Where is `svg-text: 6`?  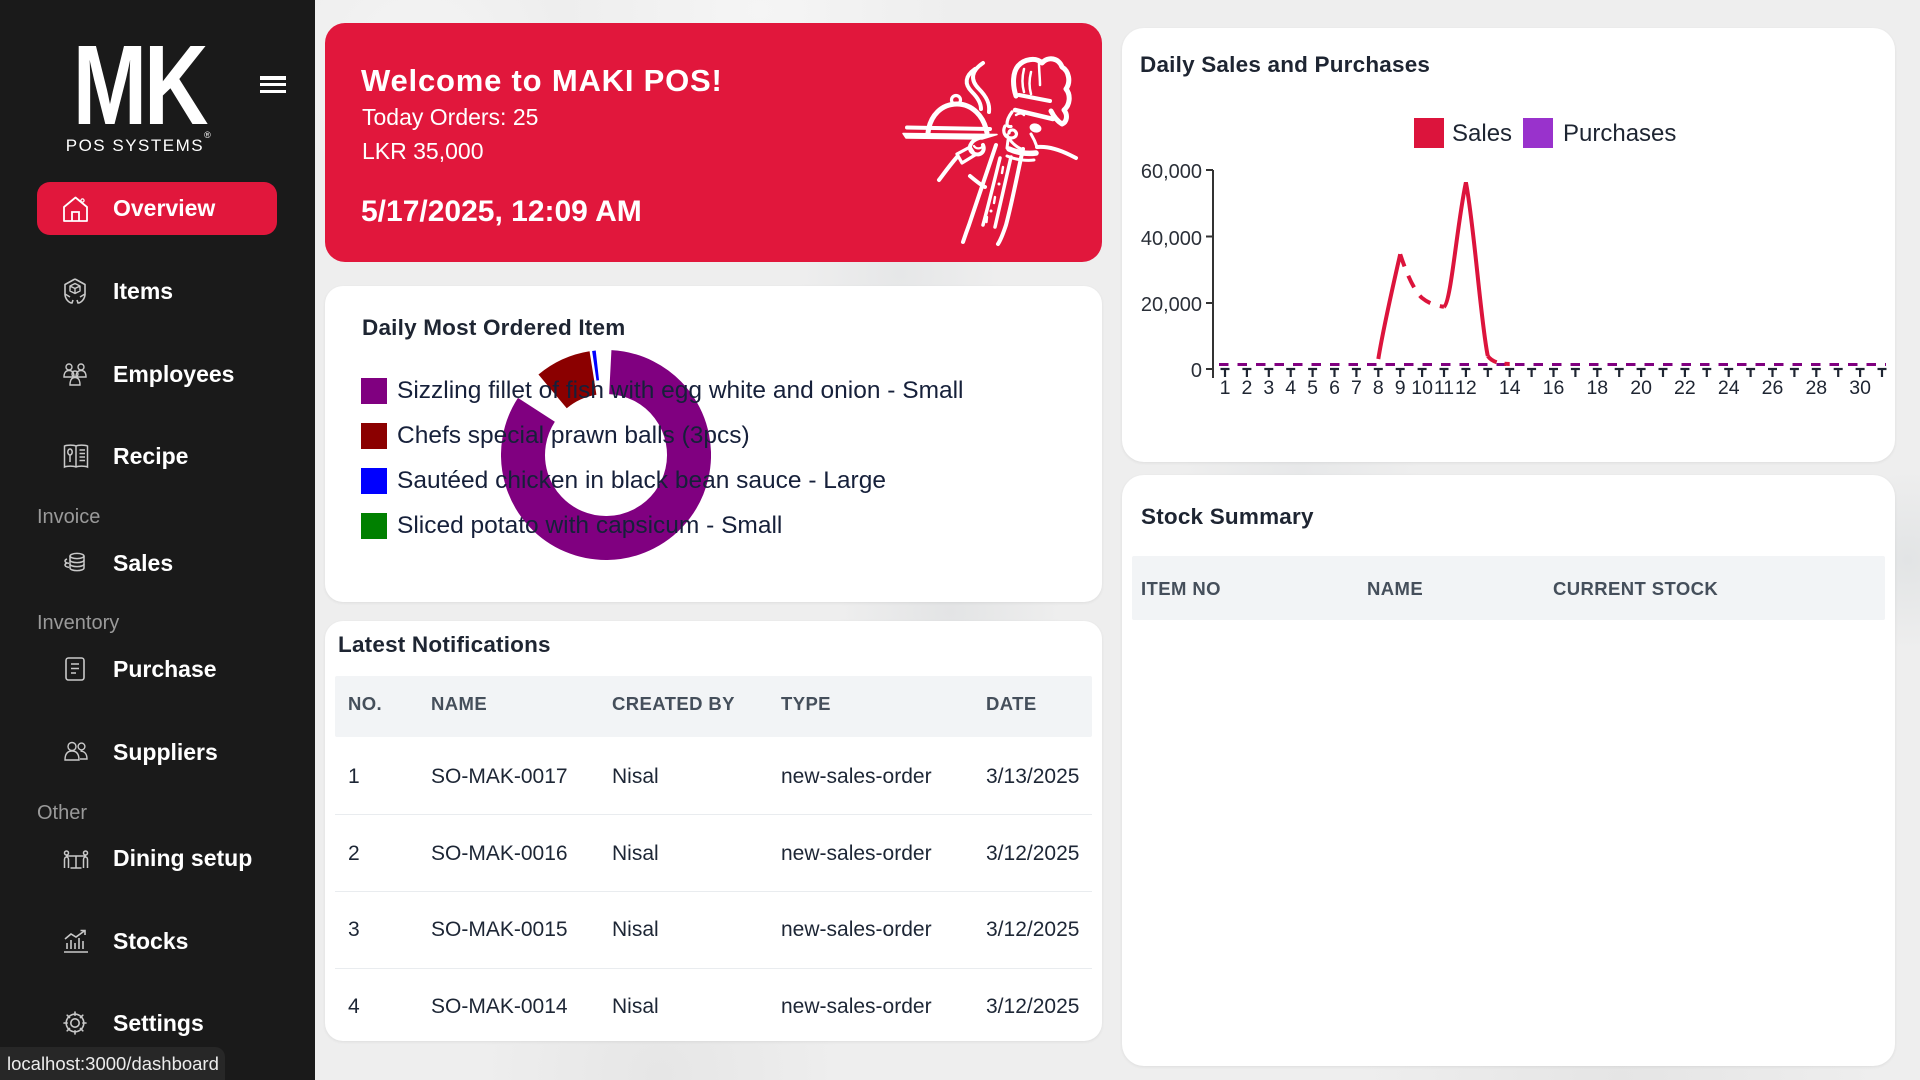
svg-text: 6 is located at coordinates (1334, 388).